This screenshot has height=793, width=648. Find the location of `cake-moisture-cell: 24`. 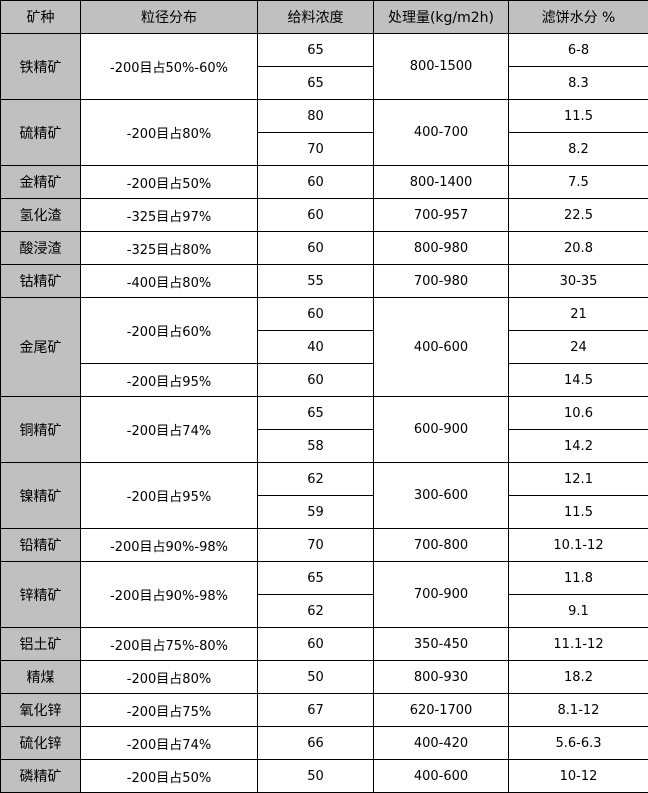

cake-moisture-cell: 24 is located at coordinates (578, 347).